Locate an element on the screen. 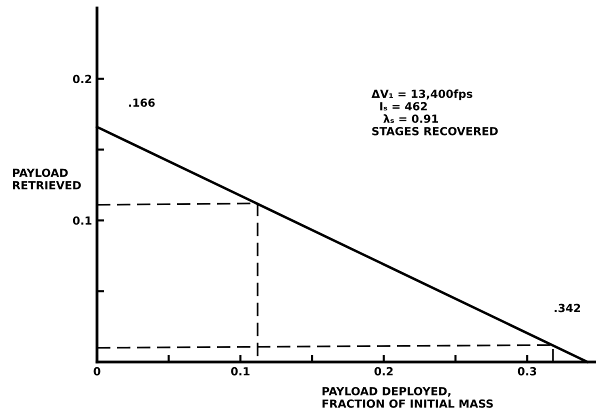 The width and height of the screenshot is (596, 415). x-tick-label: 0.3 is located at coordinates (527, 371).